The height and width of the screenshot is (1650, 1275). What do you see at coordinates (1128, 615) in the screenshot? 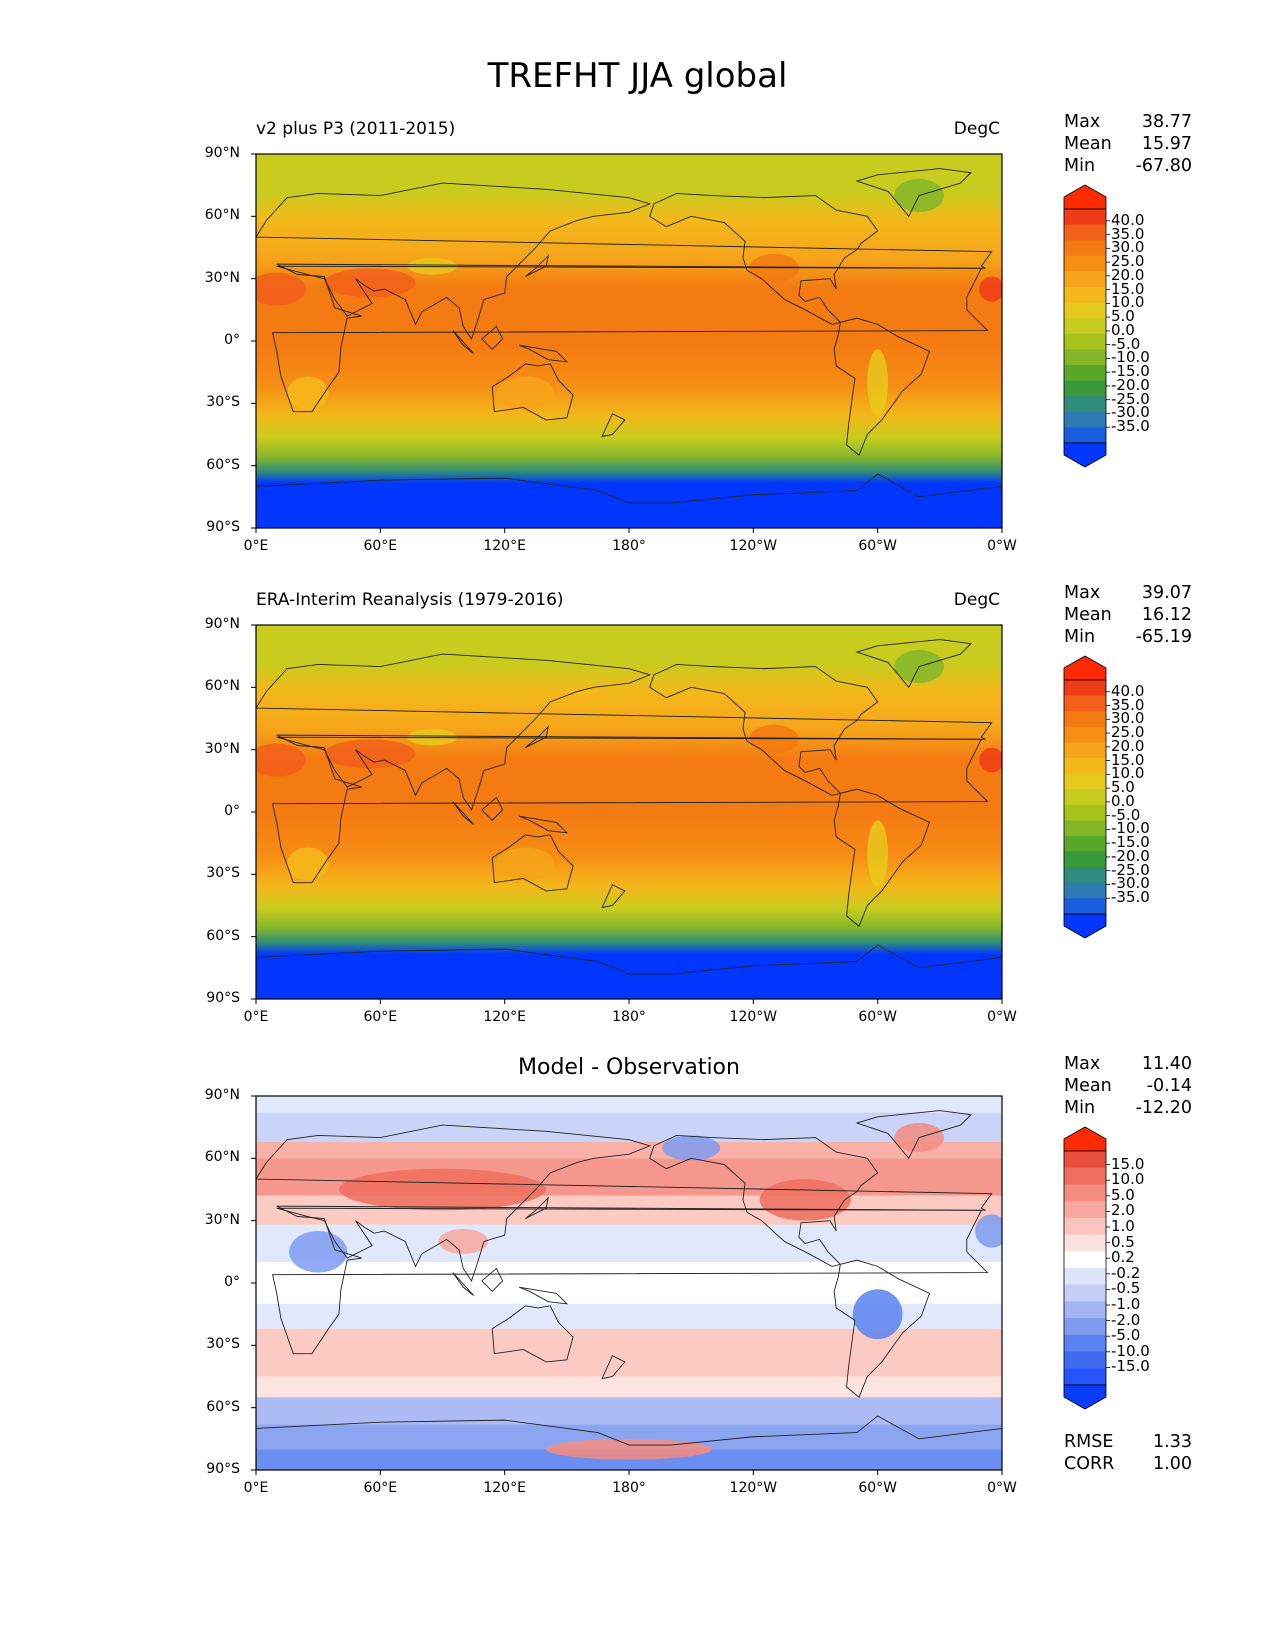
I see `stats-box: Max 39.07 Mean 16.12 Min -65.19` at bounding box center [1128, 615].